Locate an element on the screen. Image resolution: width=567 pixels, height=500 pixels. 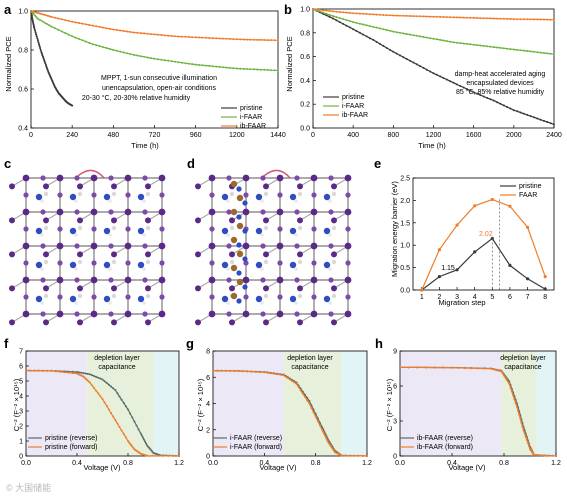
ligand-nitrogen-atom is located at coordinates (239, 245).